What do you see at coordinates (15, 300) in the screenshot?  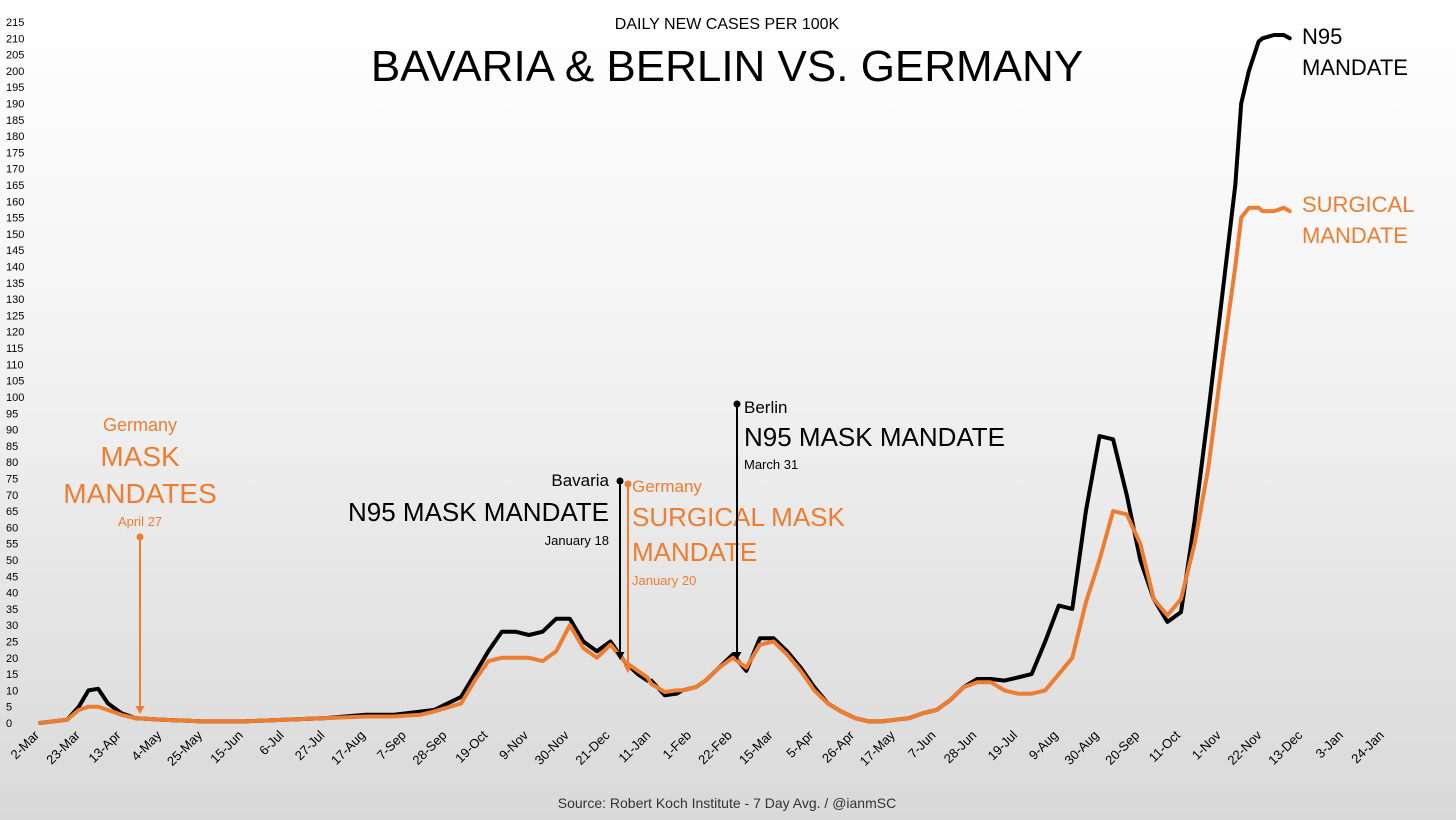 I see `y-tick-label: 130` at bounding box center [15, 300].